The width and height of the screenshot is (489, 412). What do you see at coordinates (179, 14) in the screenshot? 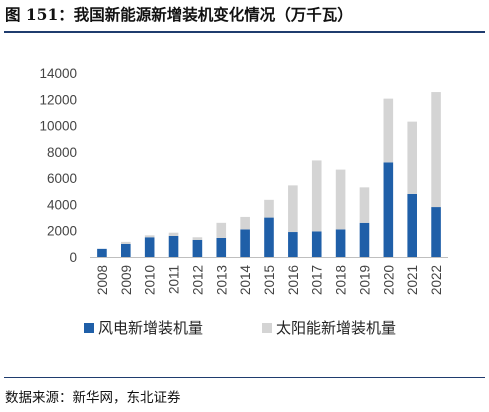
I see `figure-title: 图 151：我国新能源新增装机变化情况（万千瓦）` at bounding box center [179, 14].